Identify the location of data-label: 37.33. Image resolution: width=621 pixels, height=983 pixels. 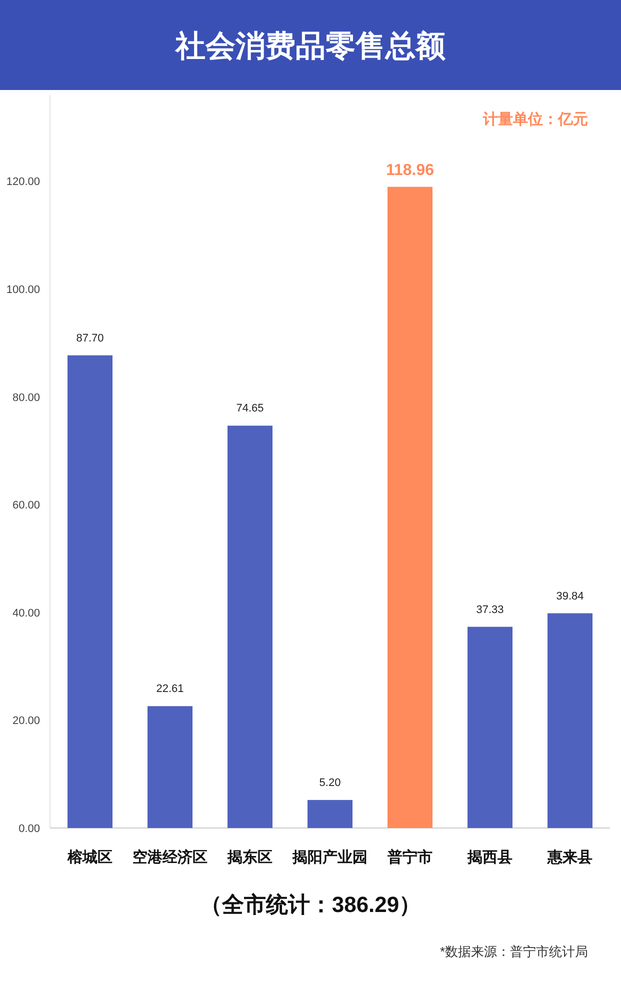
(490, 610).